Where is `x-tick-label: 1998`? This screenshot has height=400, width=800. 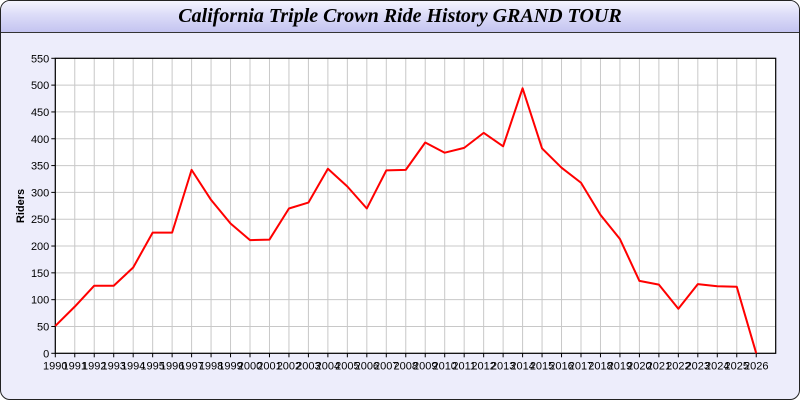 x-tick-label: 1998 is located at coordinates (211, 366).